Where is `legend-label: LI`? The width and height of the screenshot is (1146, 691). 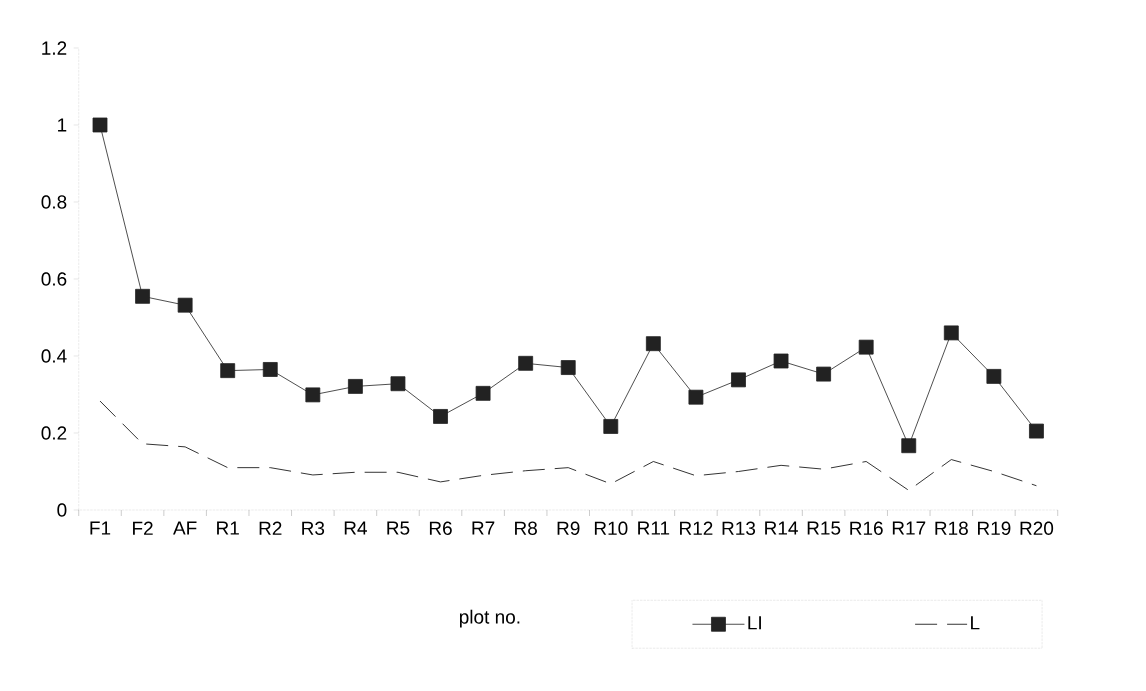
legend-label: LI is located at coordinates (754, 623).